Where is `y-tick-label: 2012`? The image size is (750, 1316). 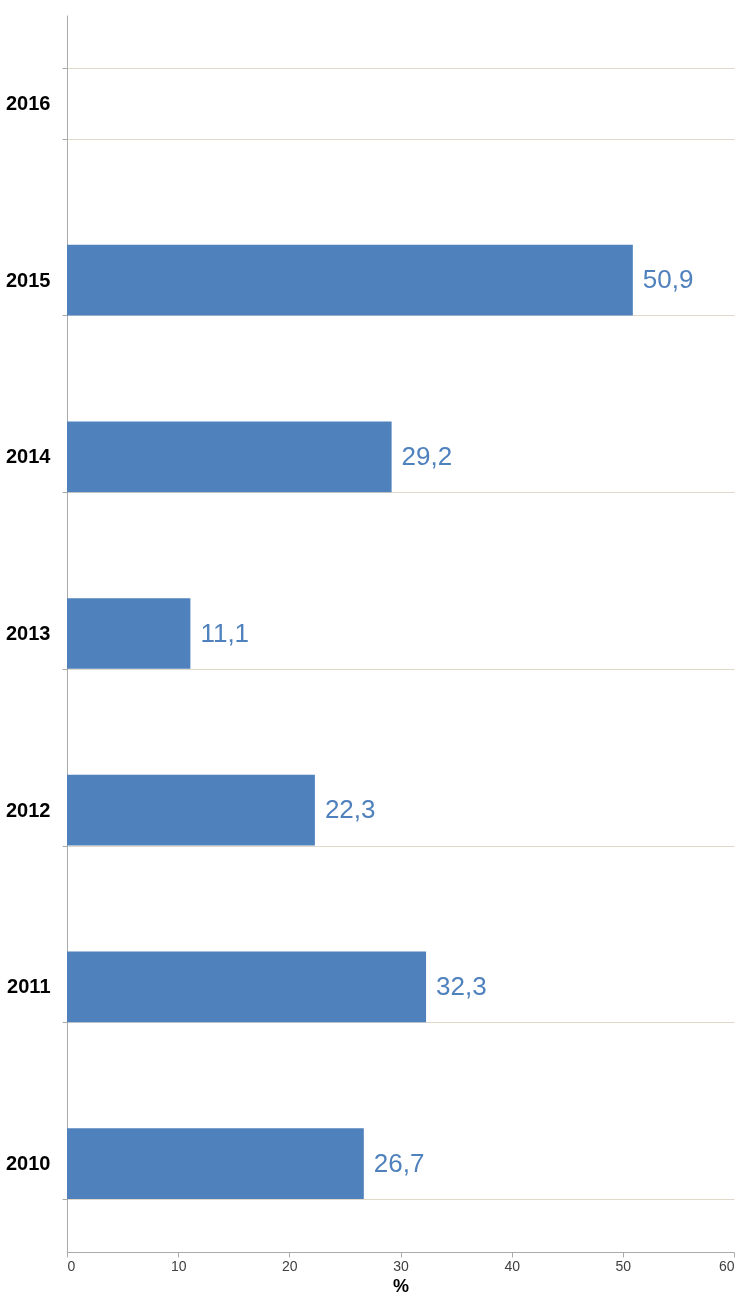 y-tick-label: 2012 is located at coordinates (28, 809).